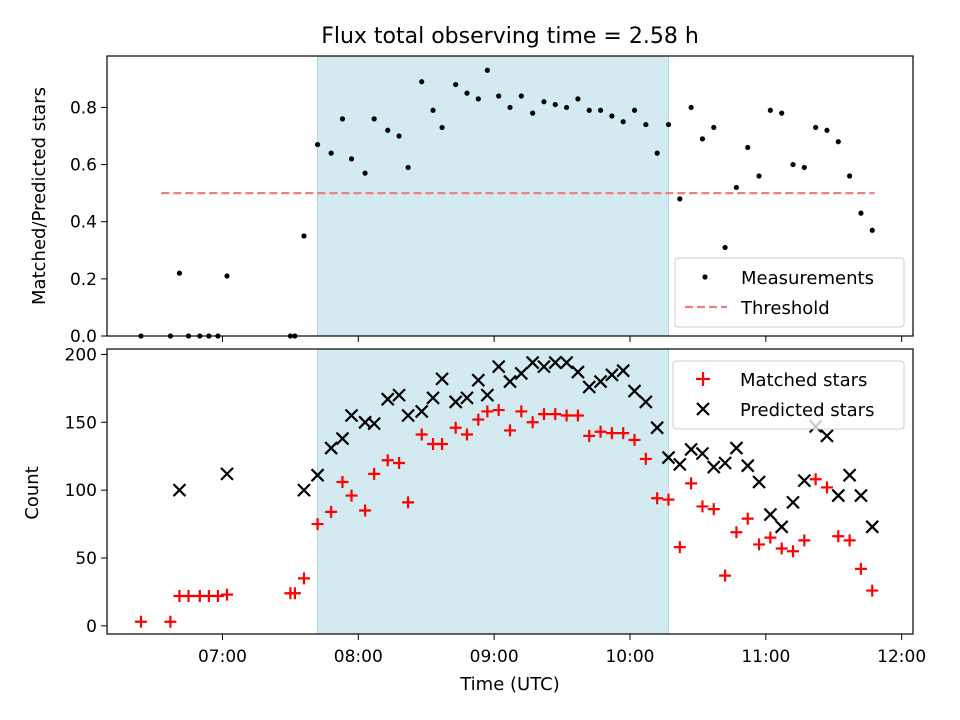 This screenshot has height=720, width=960. I want to click on ratio-y-tick-label: 0.6, so click(83, 166).